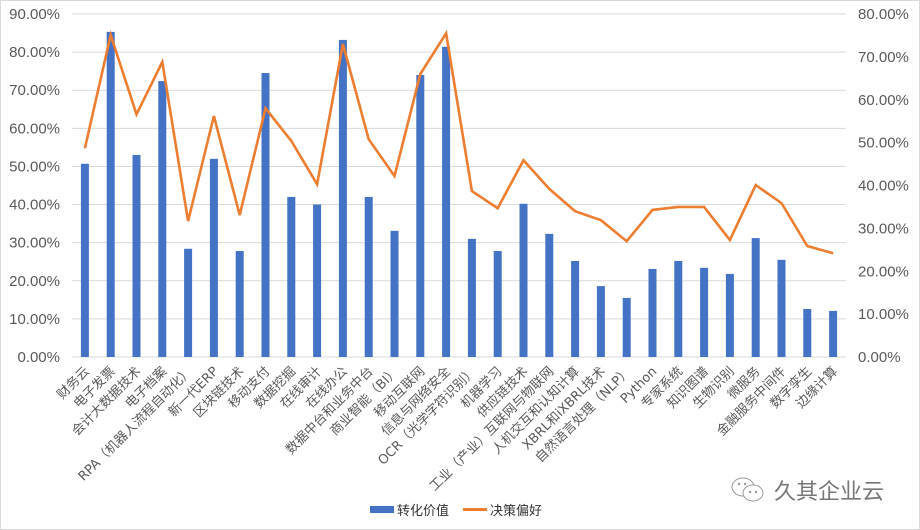  Describe the element at coordinates (747, 489) in the screenshot. I see `wechat-icon` at that location.